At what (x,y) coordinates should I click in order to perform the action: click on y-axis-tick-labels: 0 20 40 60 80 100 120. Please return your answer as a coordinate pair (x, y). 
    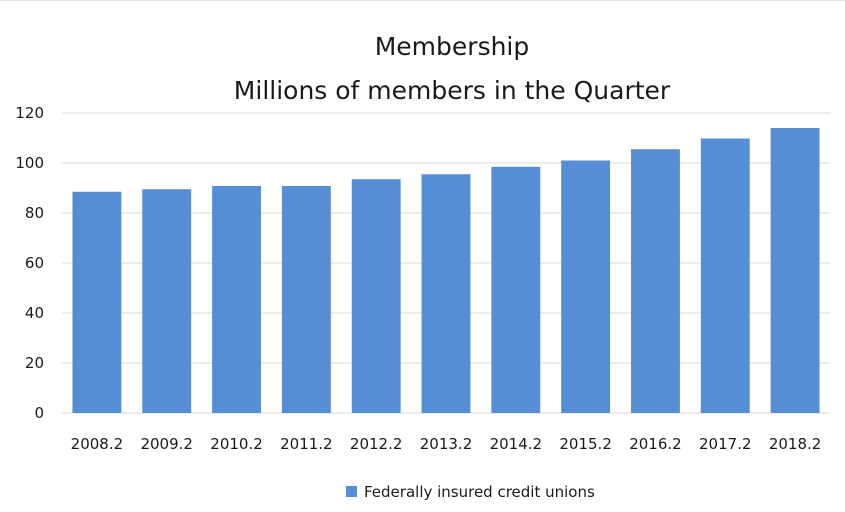
    Looking at the image, I should click on (29, 263).